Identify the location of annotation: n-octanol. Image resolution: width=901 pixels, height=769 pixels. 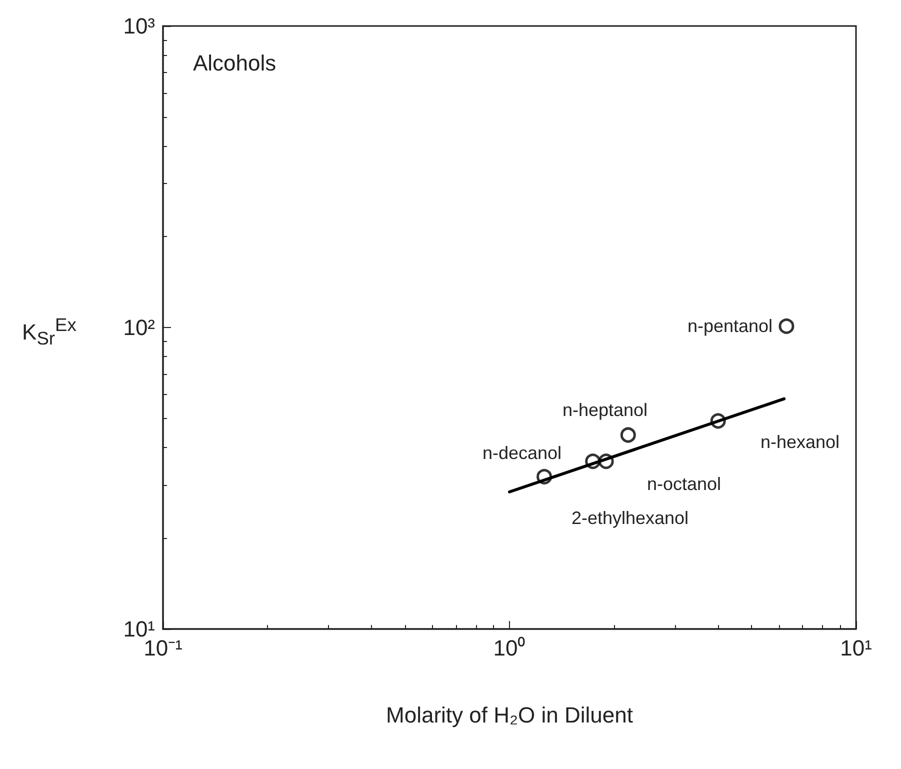
(684, 484).